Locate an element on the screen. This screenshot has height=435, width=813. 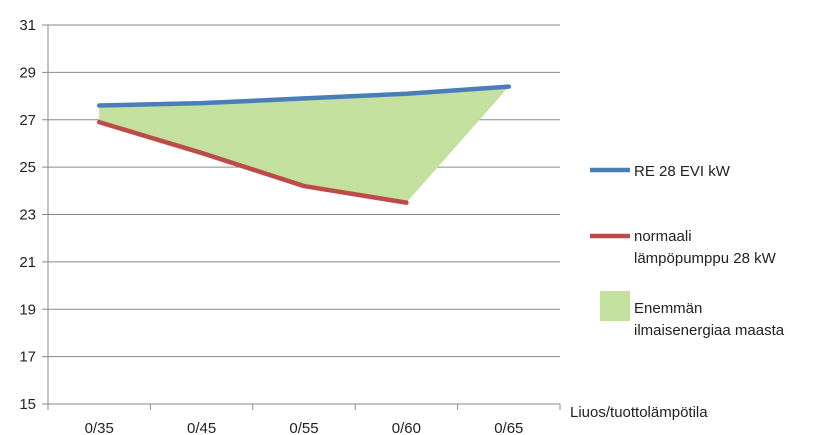
difference-area is located at coordinates (304, 144).